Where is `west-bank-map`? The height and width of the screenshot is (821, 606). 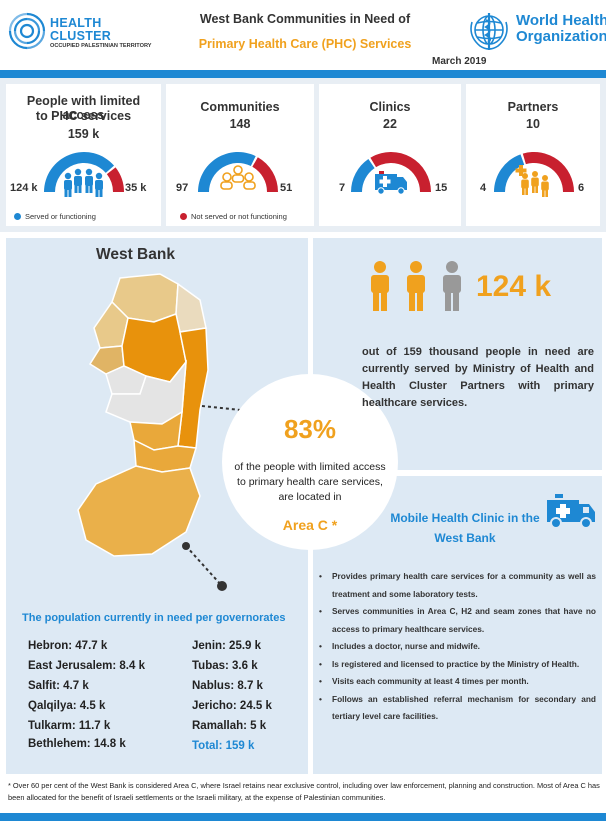 west-bank-map is located at coordinates (143, 415).